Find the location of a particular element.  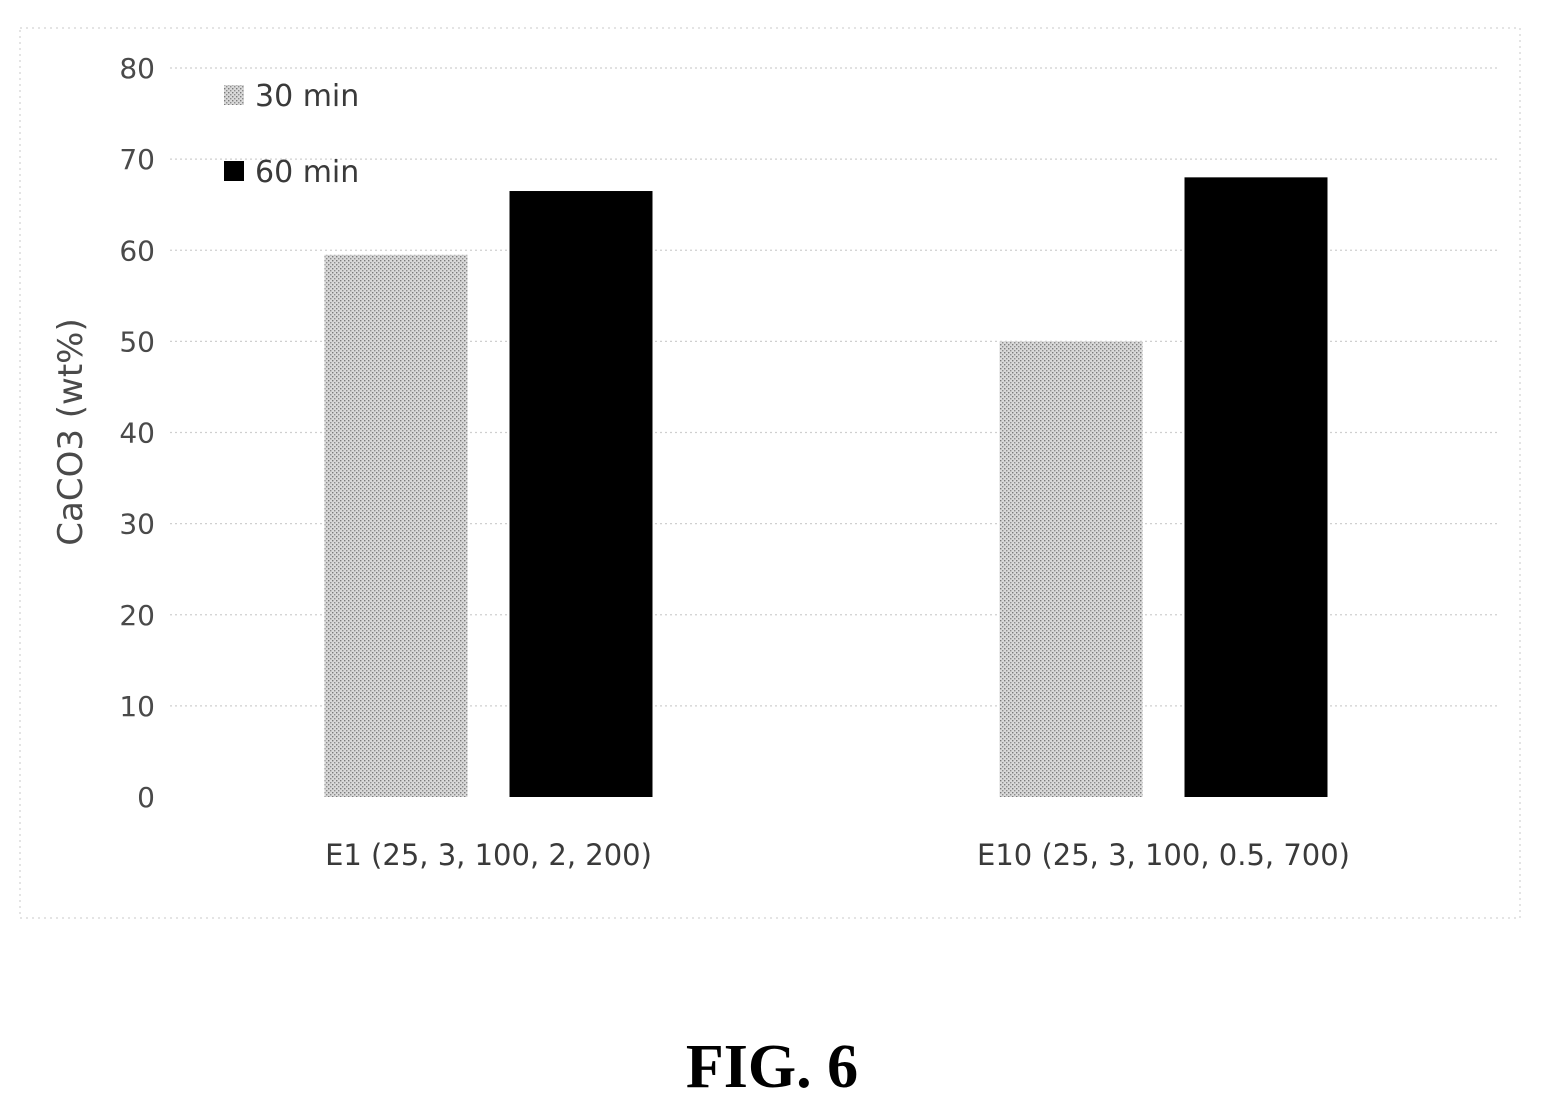

x-category-label: E10 (25, 3, 100, 0.5, 700) is located at coordinates (1163, 855).